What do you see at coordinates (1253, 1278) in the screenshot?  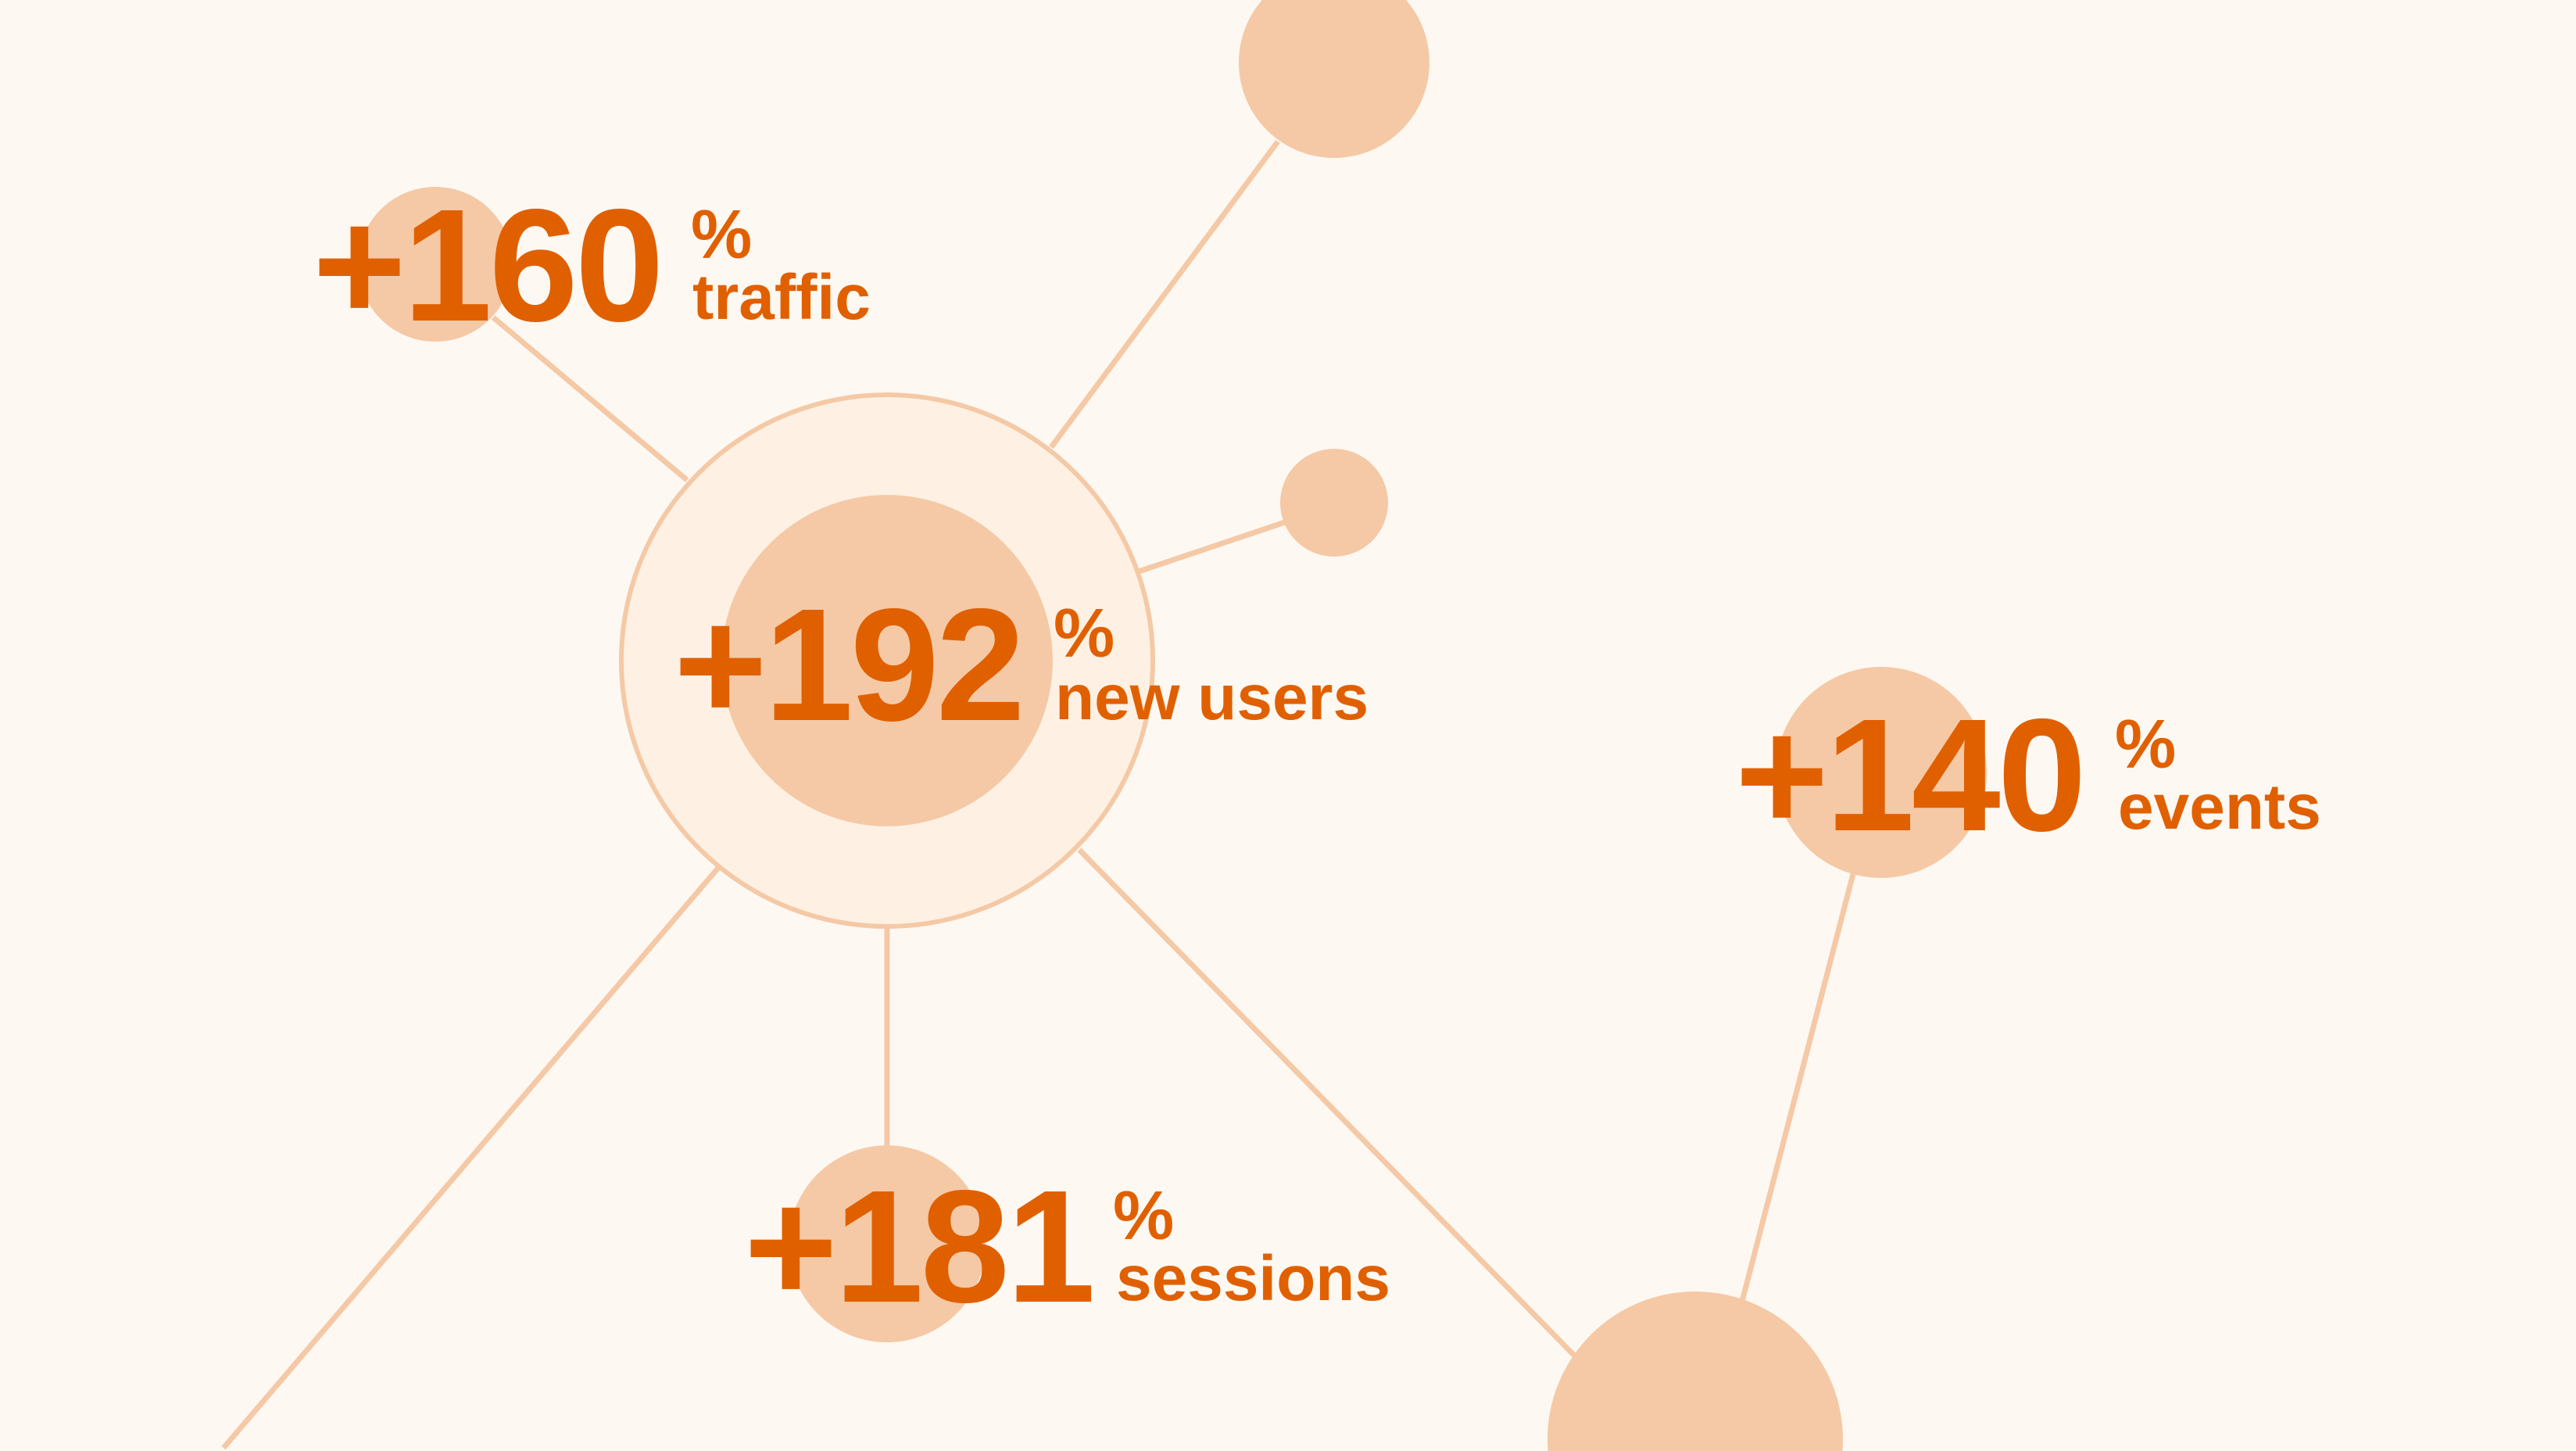 I see `stat-sessions-label: sessions` at bounding box center [1253, 1278].